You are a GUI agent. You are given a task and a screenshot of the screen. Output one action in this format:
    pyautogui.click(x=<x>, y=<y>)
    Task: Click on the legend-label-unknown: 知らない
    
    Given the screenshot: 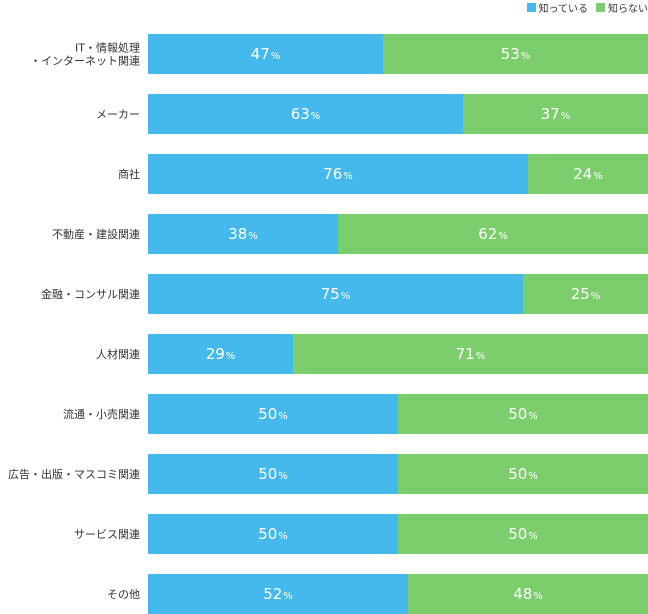 What is the action you would take?
    pyautogui.click(x=628, y=9)
    